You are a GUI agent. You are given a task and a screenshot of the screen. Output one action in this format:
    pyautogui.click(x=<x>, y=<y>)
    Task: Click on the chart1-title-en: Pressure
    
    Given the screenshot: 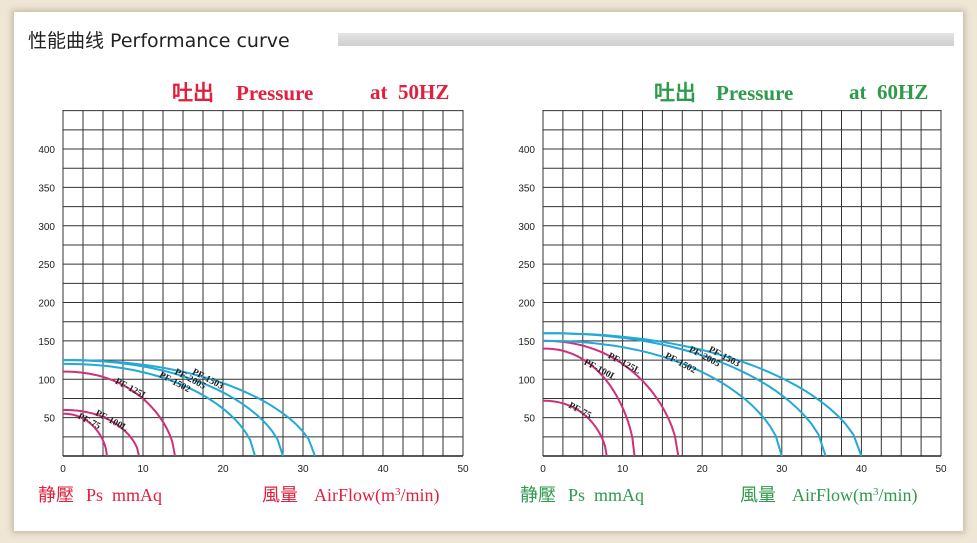 What is the action you would take?
    pyautogui.click(x=274, y=93)
    